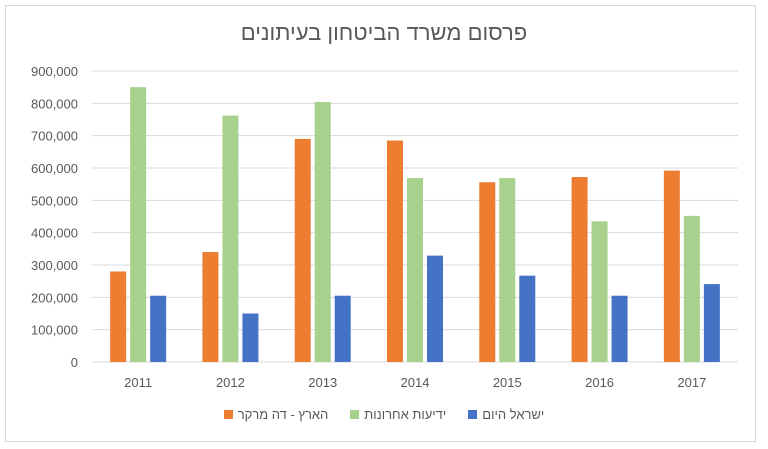 This screenshot has width=768, height=449. I want to click on y-tick-label: 300,000, so click(54, 265).